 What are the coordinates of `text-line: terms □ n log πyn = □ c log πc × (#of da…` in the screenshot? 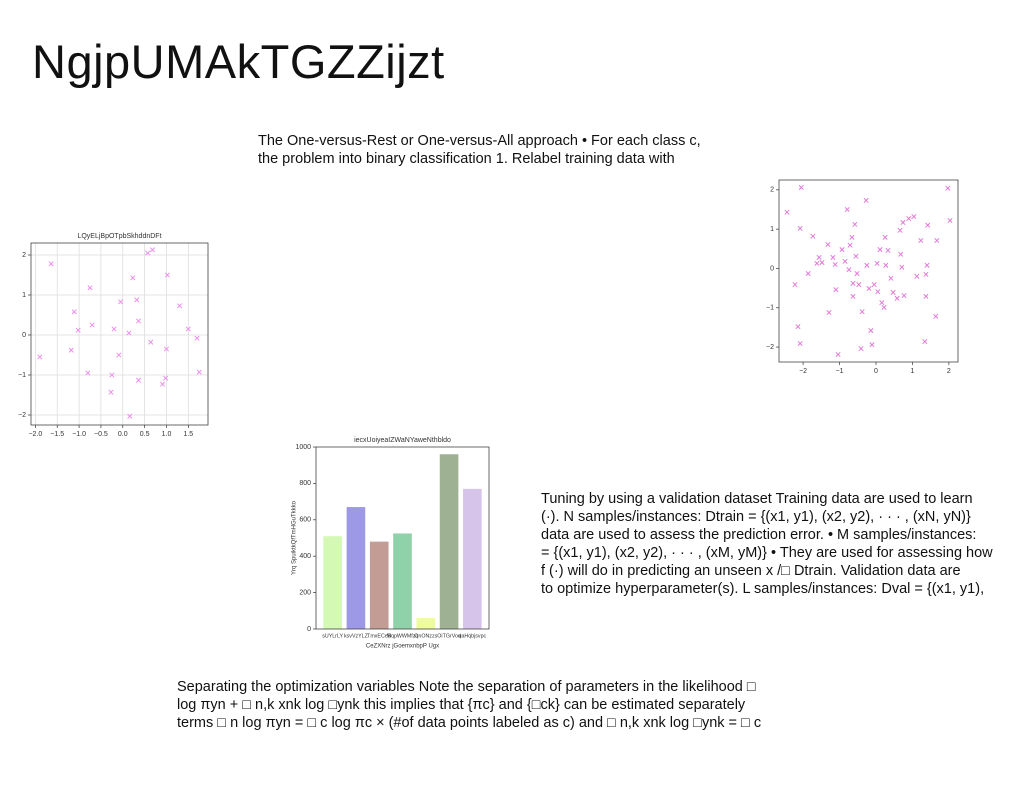 It's located at (469, 723).